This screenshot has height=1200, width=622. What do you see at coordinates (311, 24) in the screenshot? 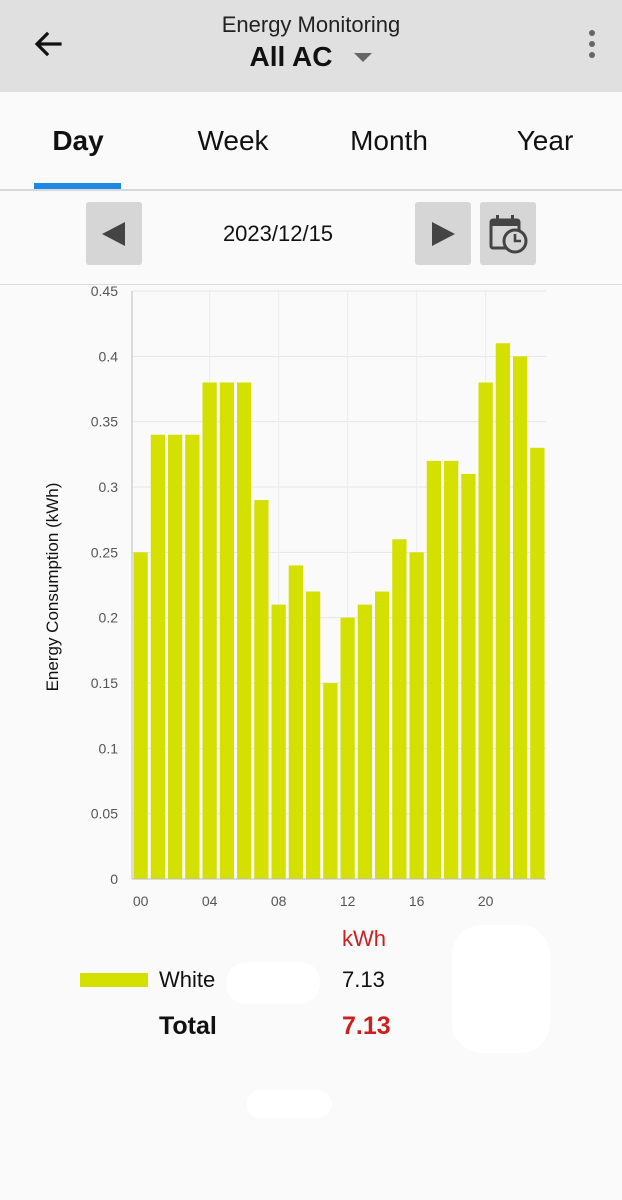
I see `app-title: Energy Monitoring` at bounding box center [311, 24].